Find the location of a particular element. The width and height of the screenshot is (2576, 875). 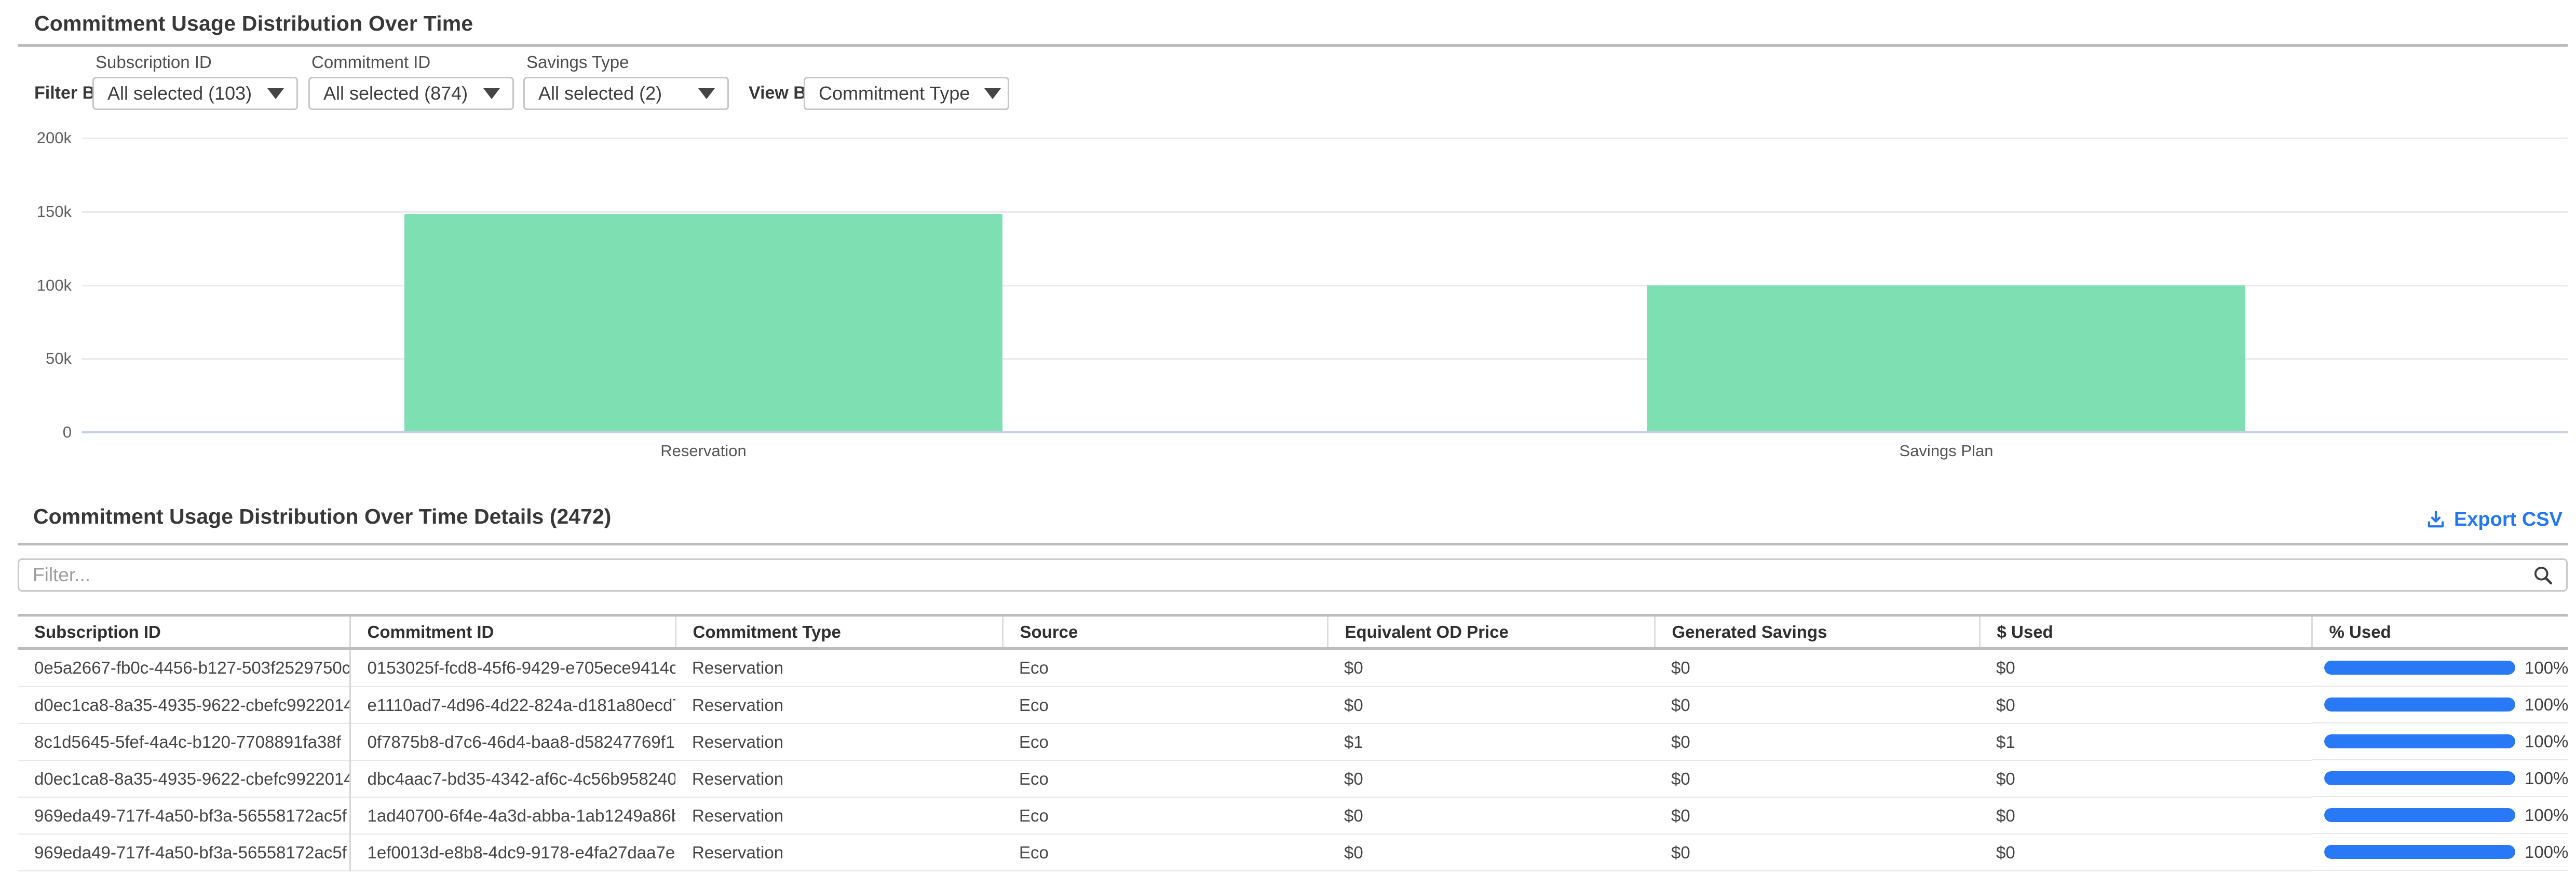

table-cell-subscription-id: d0ec1ca8-8a35-4935-9622-cbefc9922014 is located at coordinates (184, 779).